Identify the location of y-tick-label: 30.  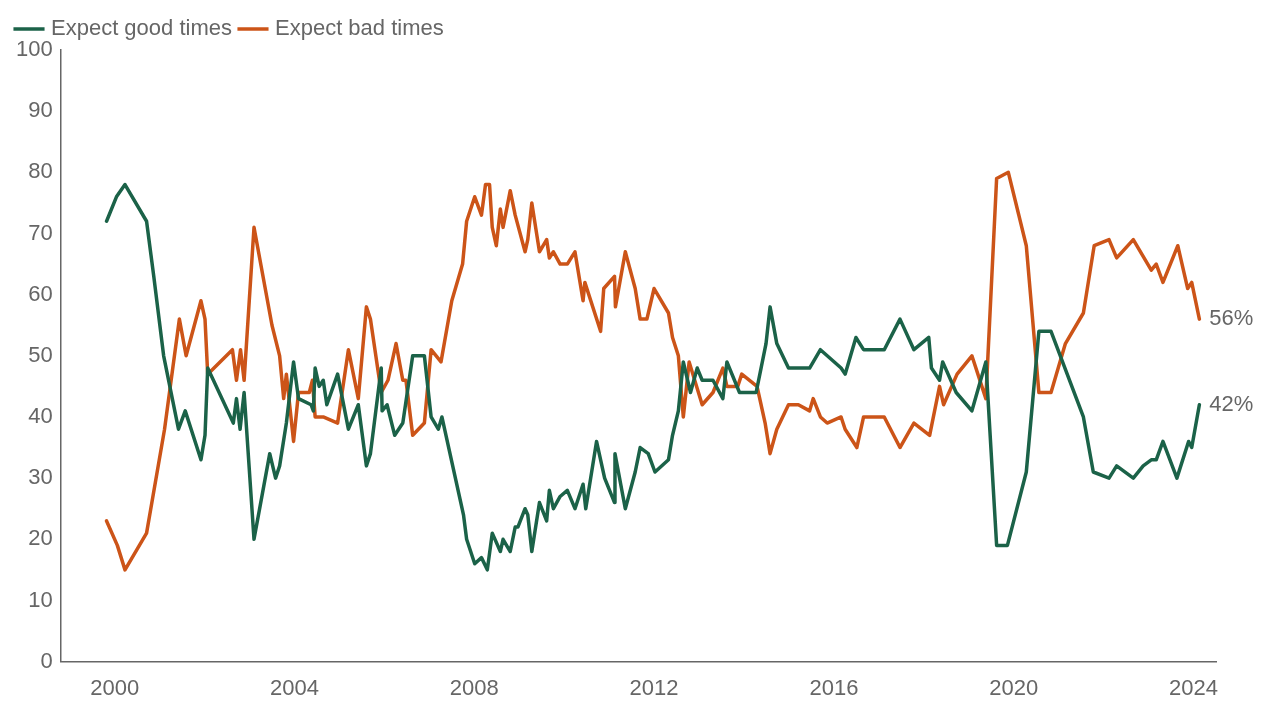
(40, 477).